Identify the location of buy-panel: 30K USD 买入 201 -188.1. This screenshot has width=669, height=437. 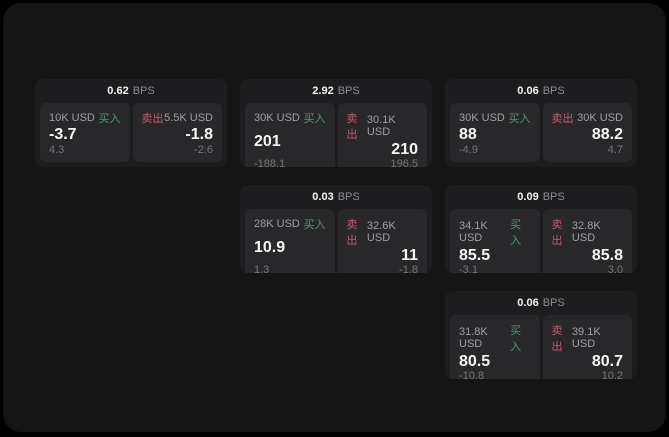
(290, 135).